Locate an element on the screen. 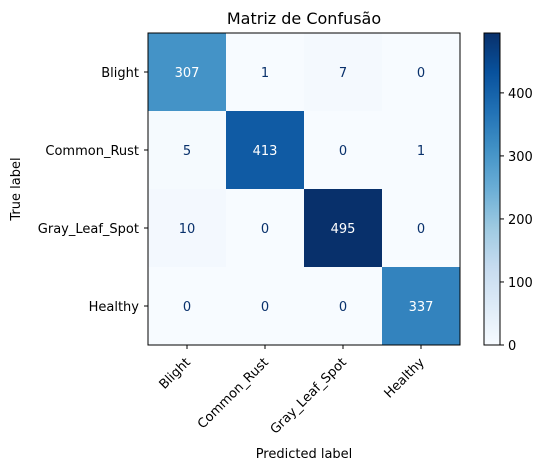  colorbar-ticks: 0 100 200 300 400 is located at coordinates (516, 220).